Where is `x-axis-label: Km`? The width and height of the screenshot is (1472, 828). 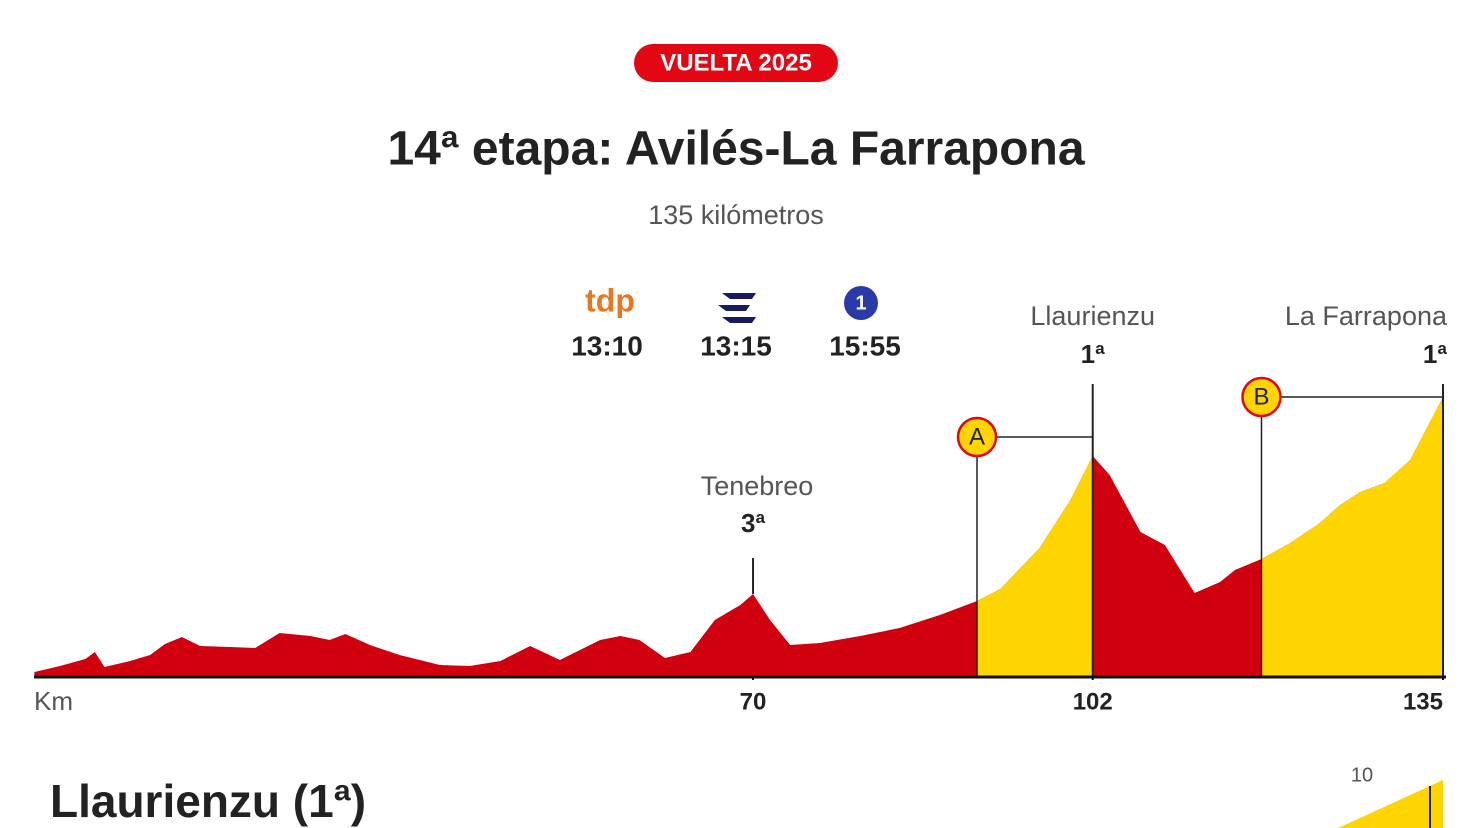 x-axis-label: Km is located at coordinates (53, 701).